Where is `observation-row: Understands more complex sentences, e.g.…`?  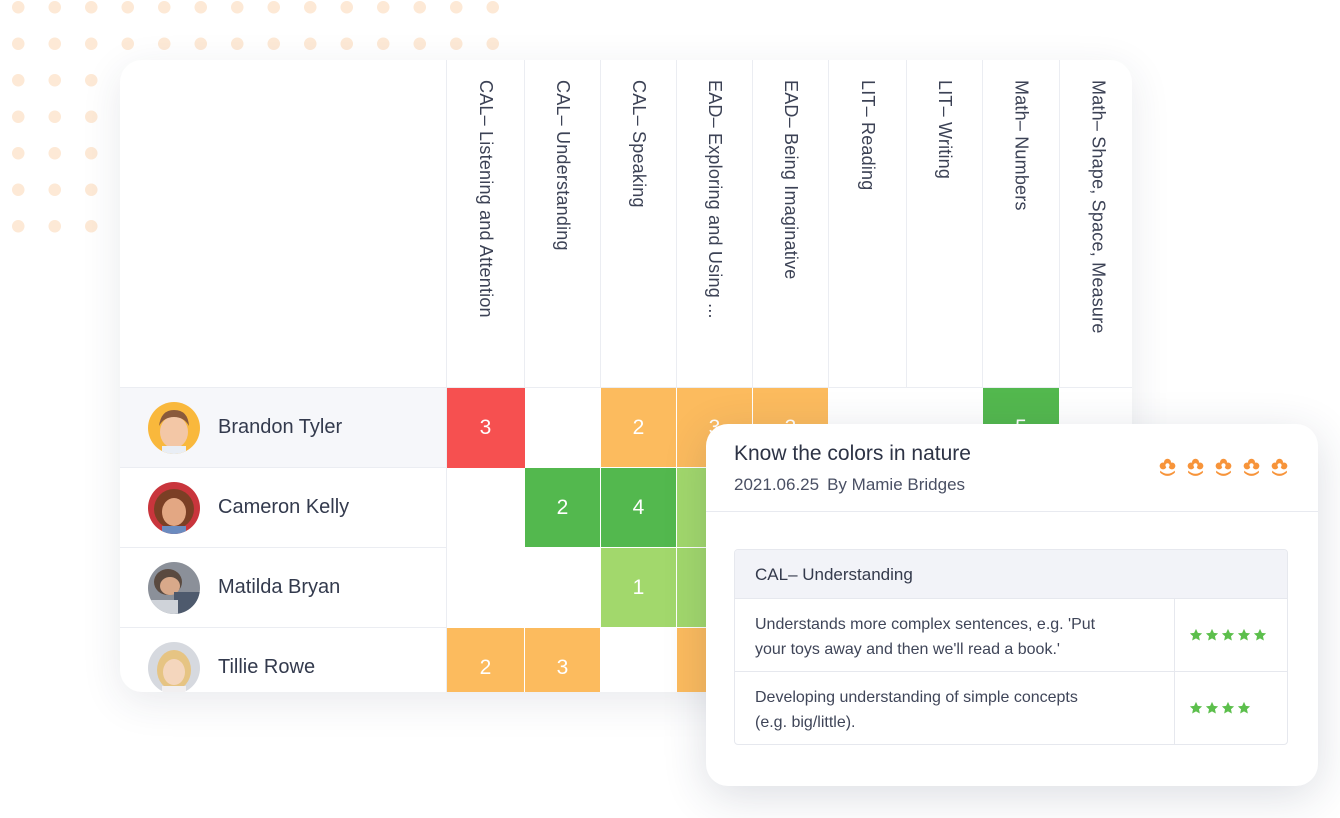 observation-row: Understands more complex sentences, e.g.… is located at coordinates (1011, 635).